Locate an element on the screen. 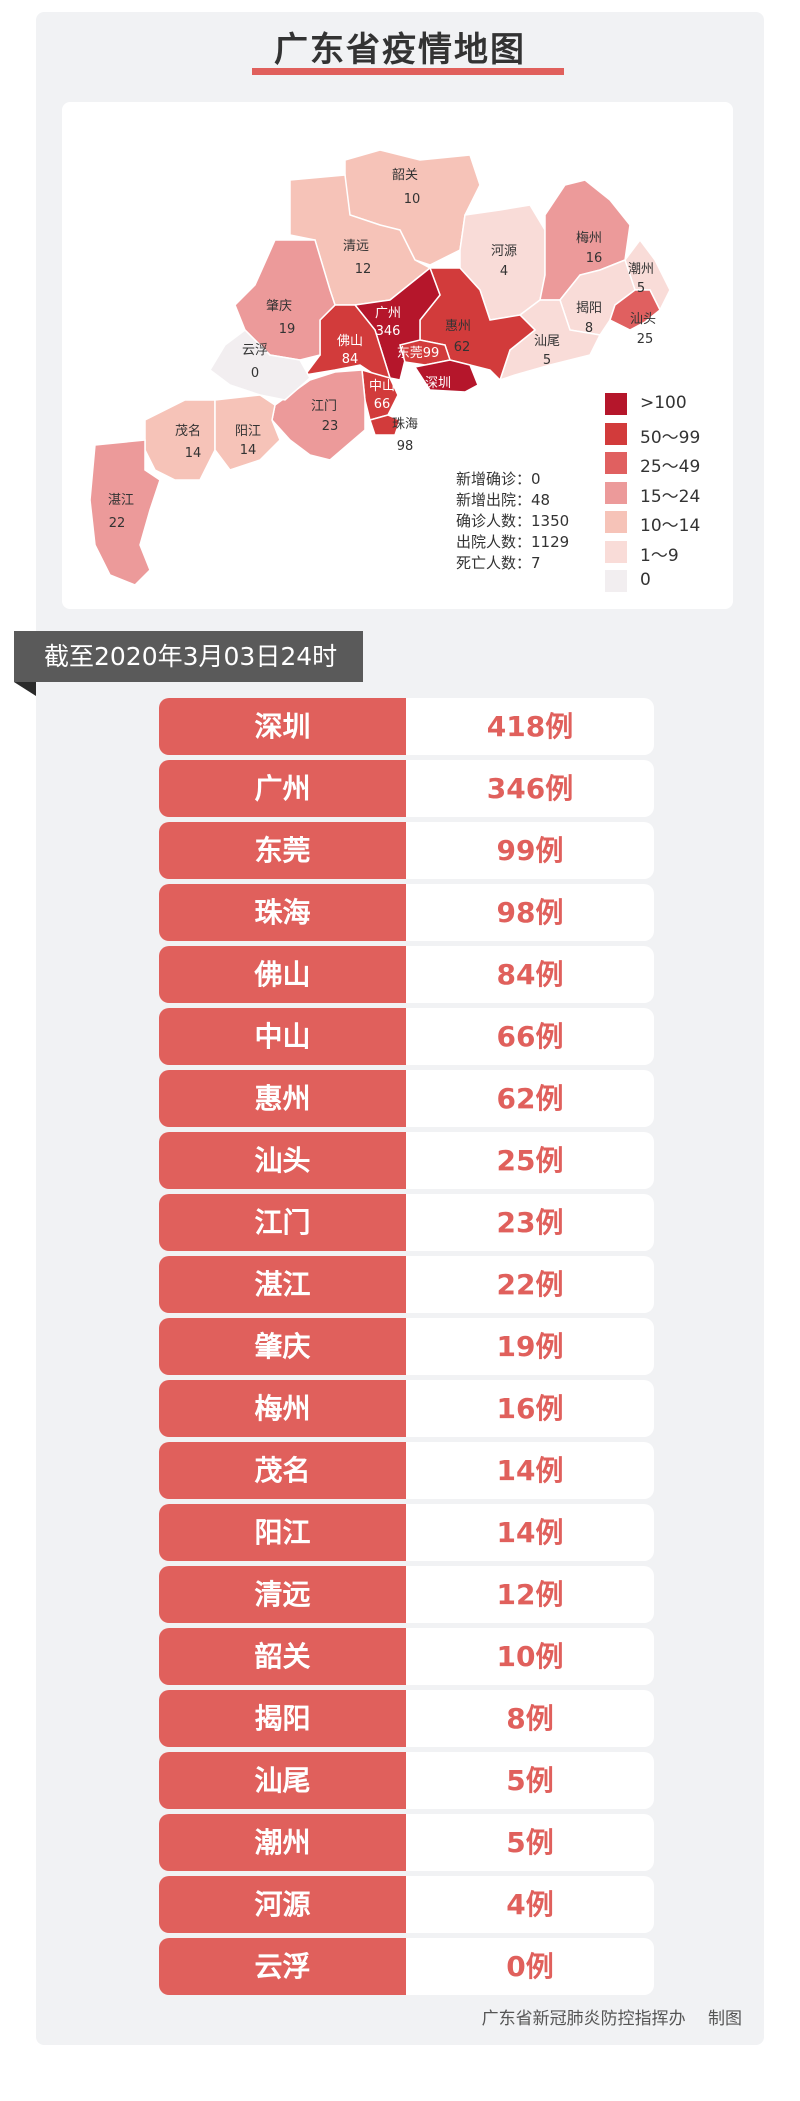  city-name: 汕头 is located at coordinates (282, 1160).